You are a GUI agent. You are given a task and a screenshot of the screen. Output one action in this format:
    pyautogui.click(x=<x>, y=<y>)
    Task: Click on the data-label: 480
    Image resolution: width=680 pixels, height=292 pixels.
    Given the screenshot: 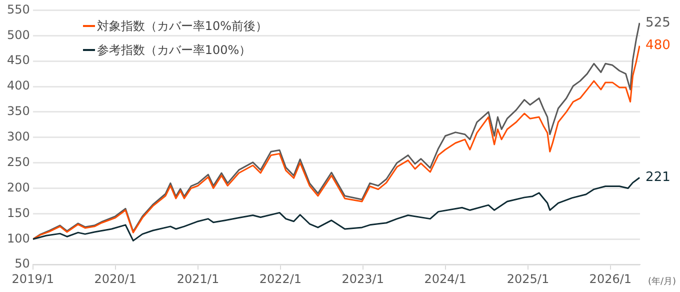 What is the action you would take?
    pyautogui.click(x=658, y=46)
    